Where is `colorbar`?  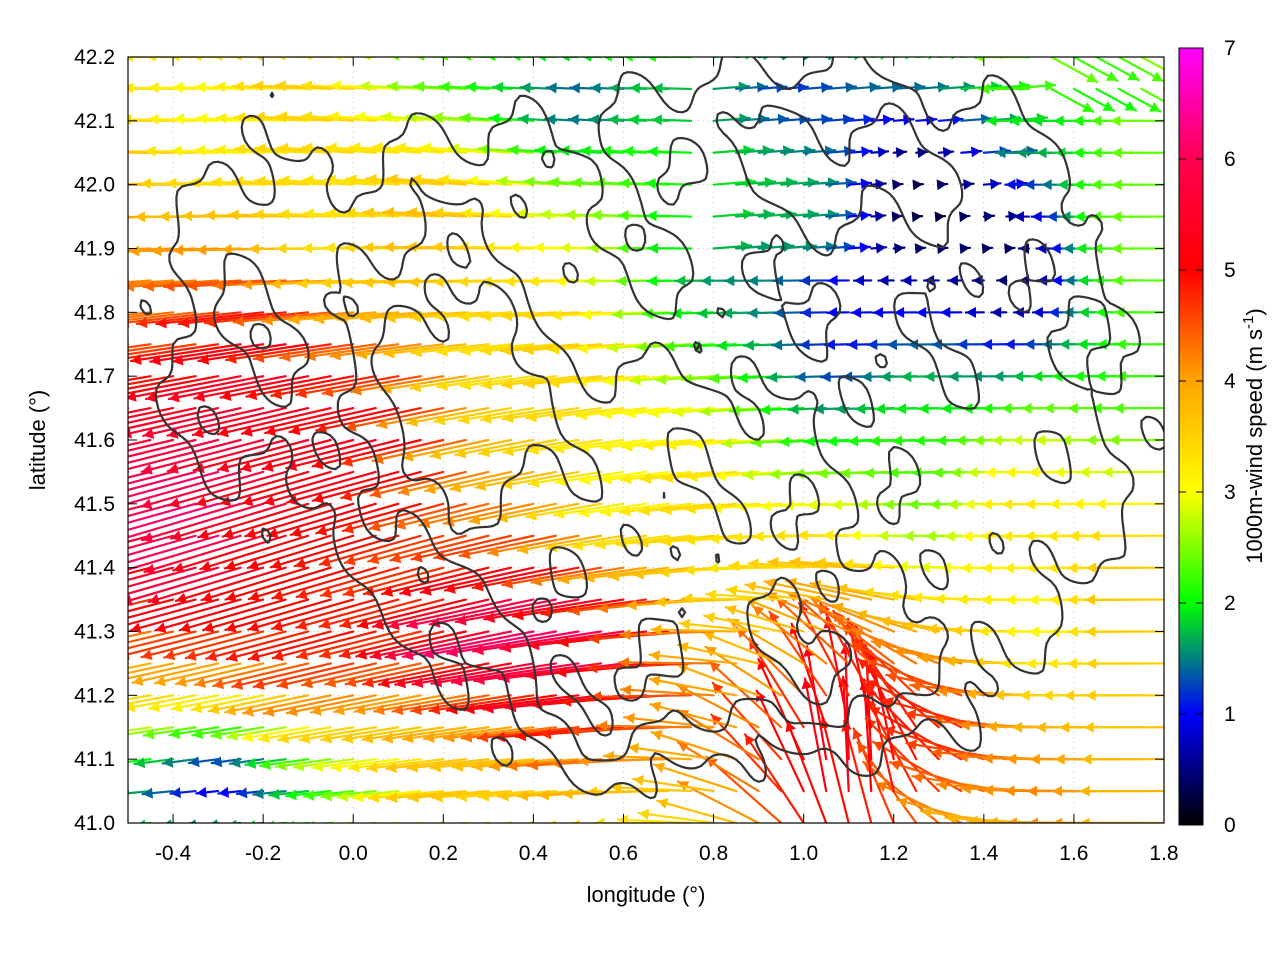
colorbar is located at coordinates (1191, 436).